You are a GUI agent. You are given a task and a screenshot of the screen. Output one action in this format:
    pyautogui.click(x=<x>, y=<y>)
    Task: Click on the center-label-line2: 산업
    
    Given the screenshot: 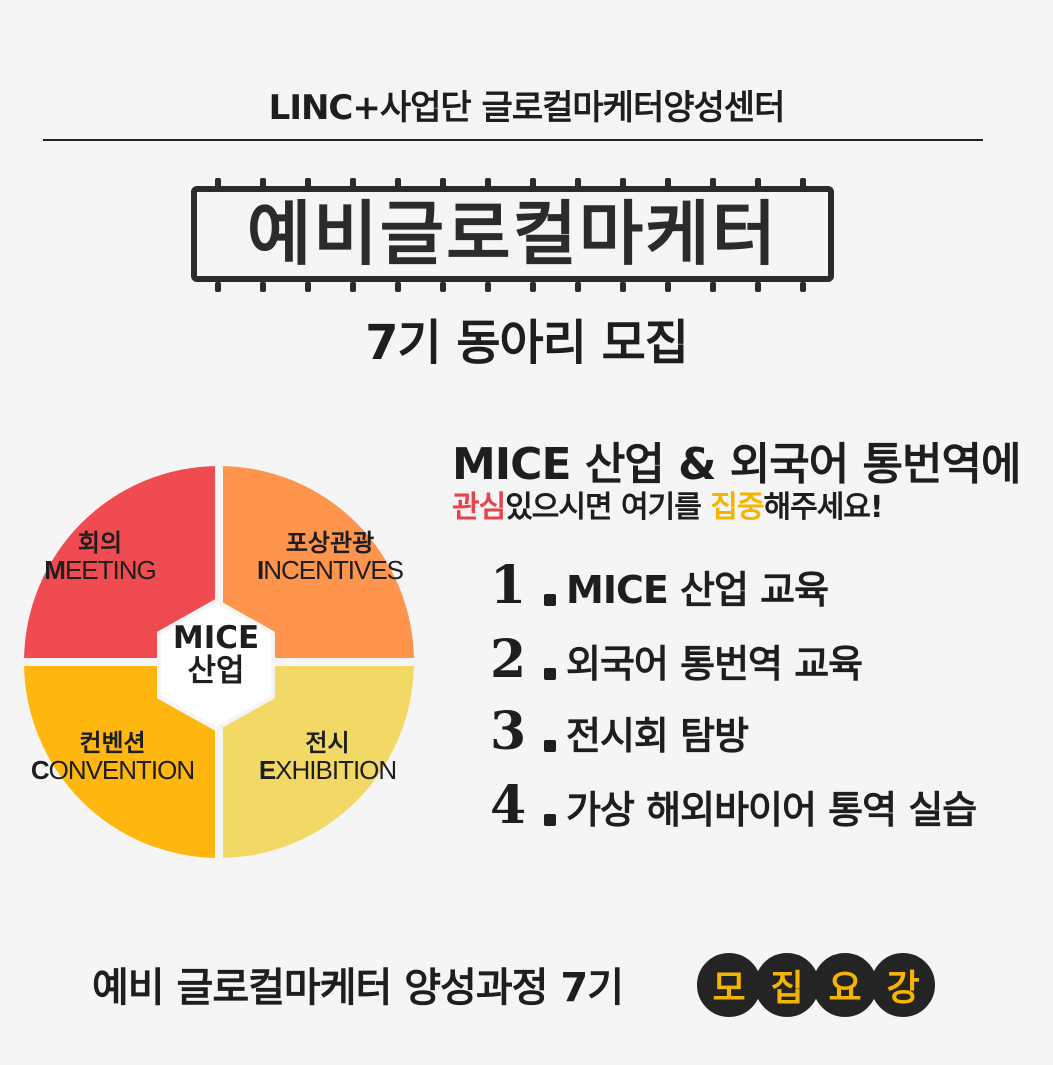 What is the action you would take?
    pyautogui.click(x=216, y=670)
    